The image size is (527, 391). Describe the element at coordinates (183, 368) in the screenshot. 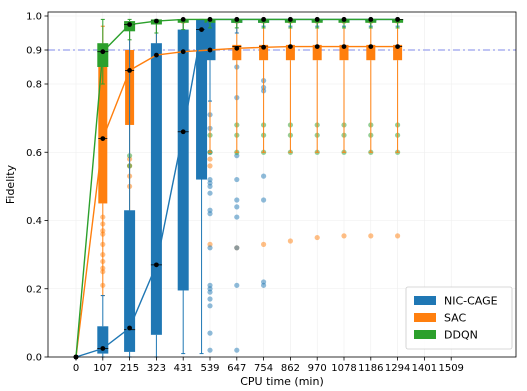

I see `x-tick-label: 431` at that location.